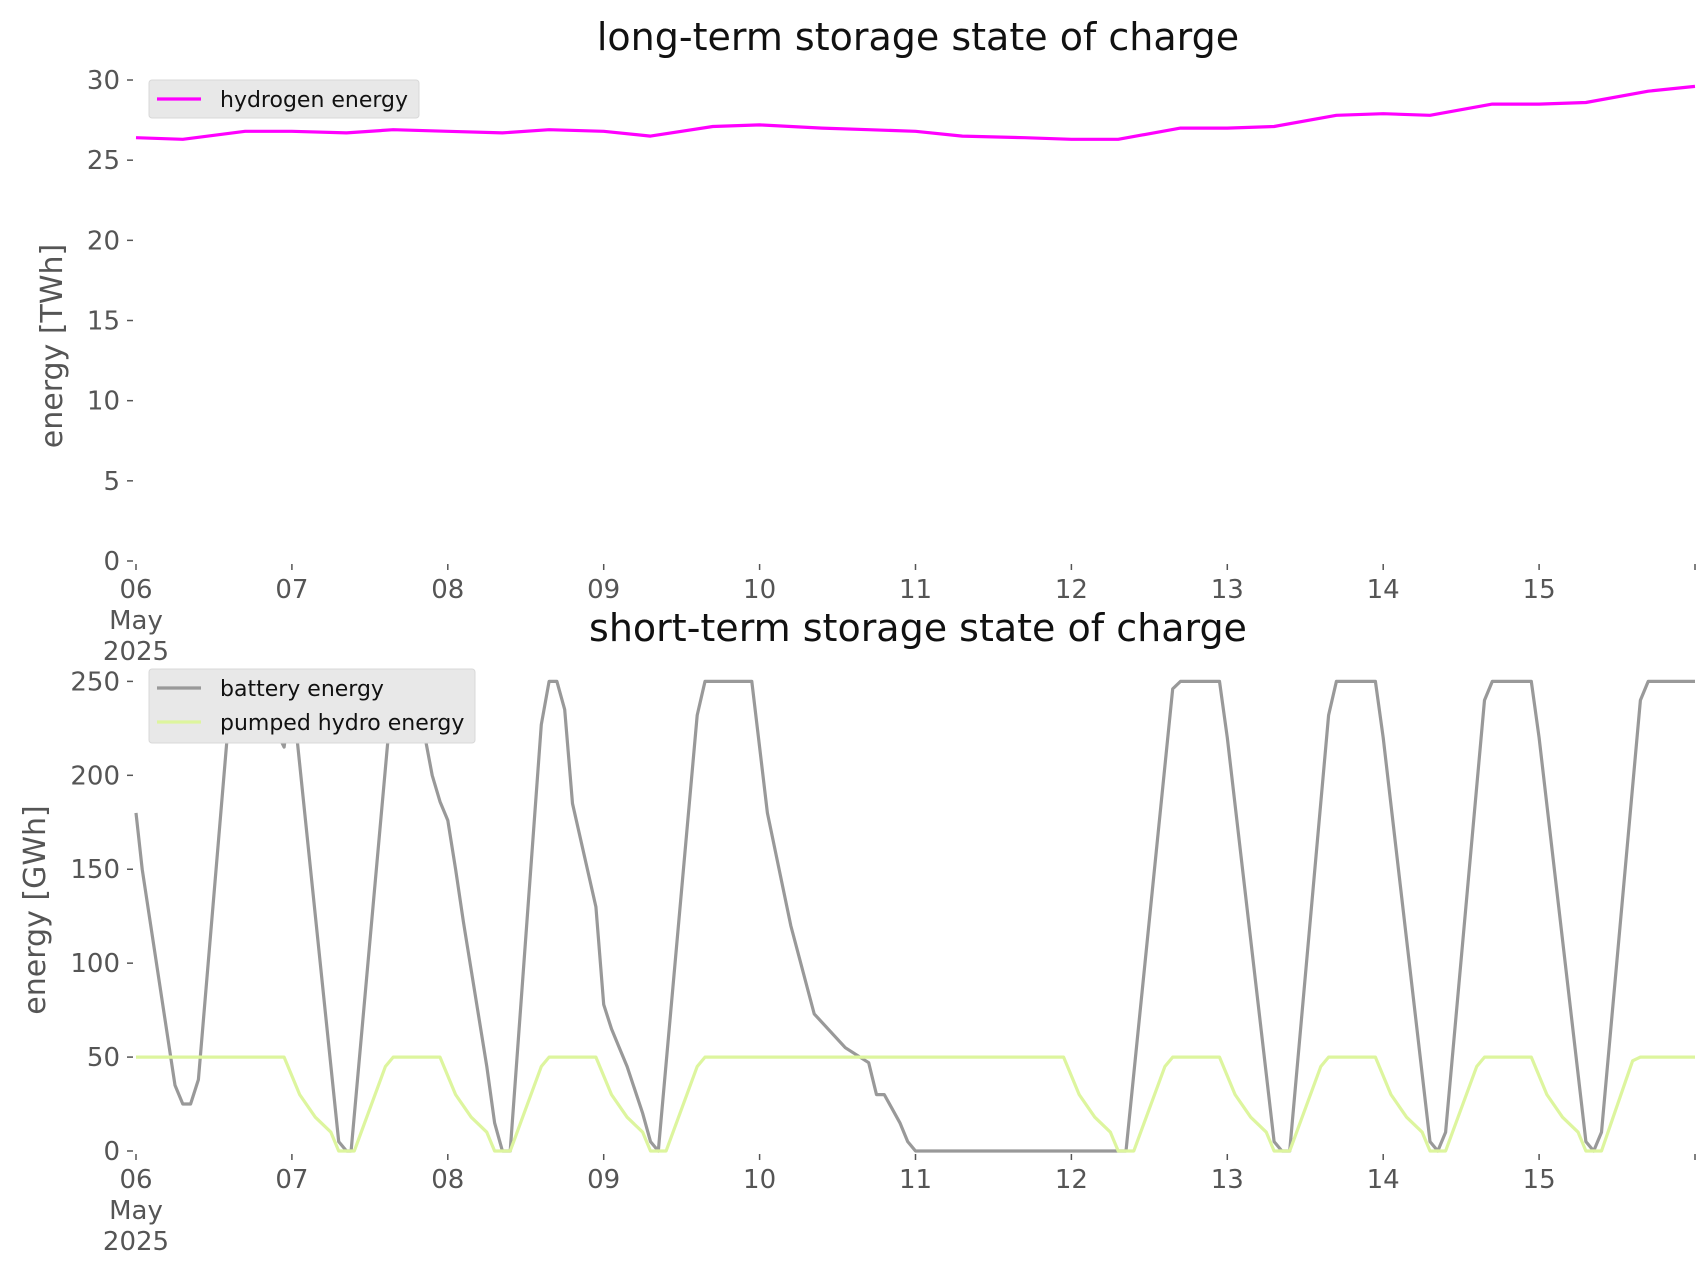 Image resolution: width=1706 pixels, height=1277 pixels. Describe the element at coordinates (103, 241) in the screenshot. I see `y-tick-label: 20` at that location.